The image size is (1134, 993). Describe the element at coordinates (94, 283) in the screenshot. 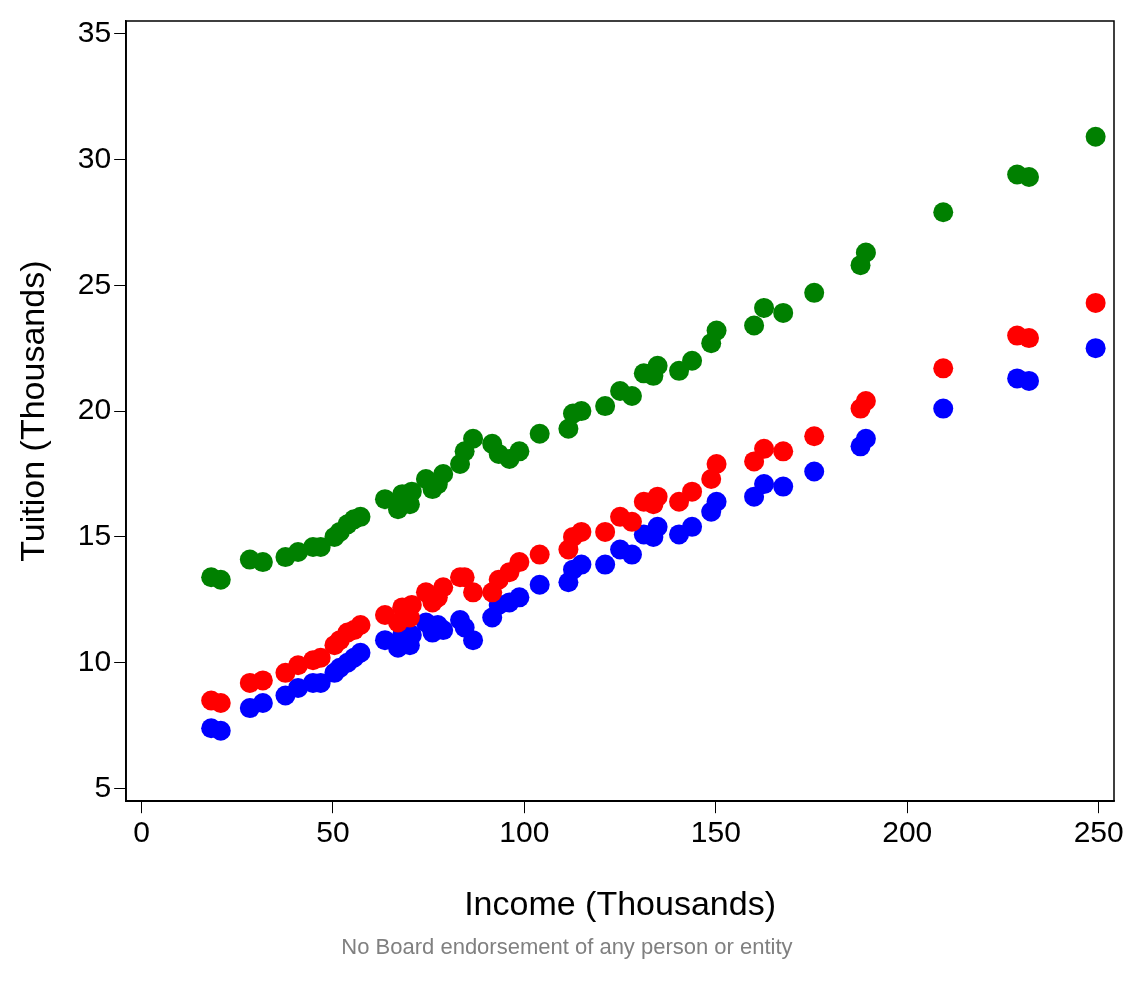

I see `y-tick-label: 25` at that location.